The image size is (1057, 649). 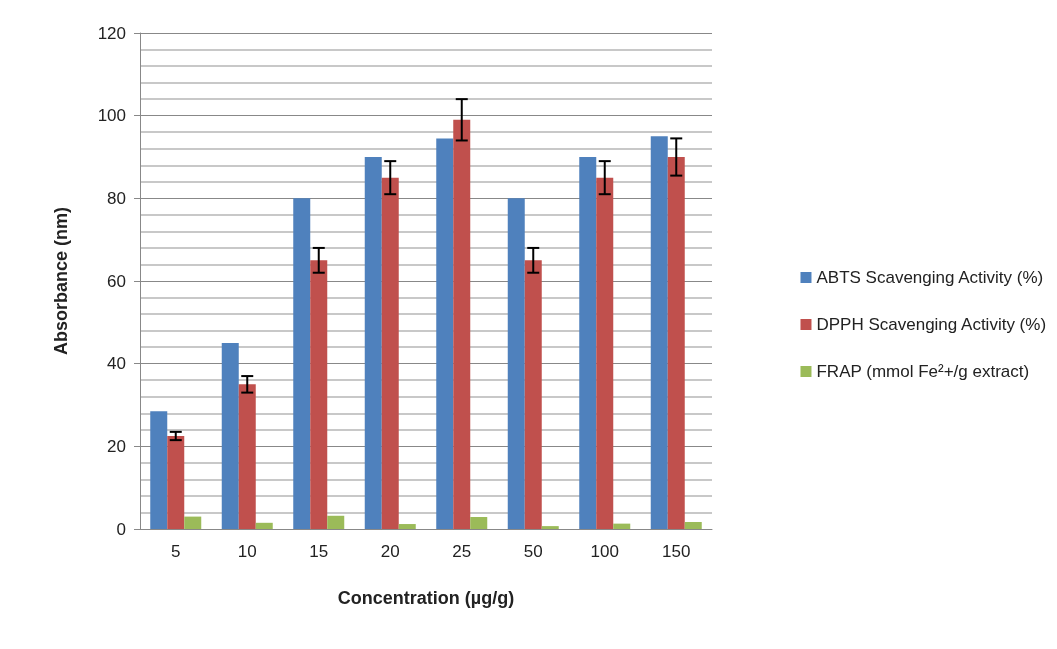 I want to click on y-tick-label: 120, so click(x=111, y=33).